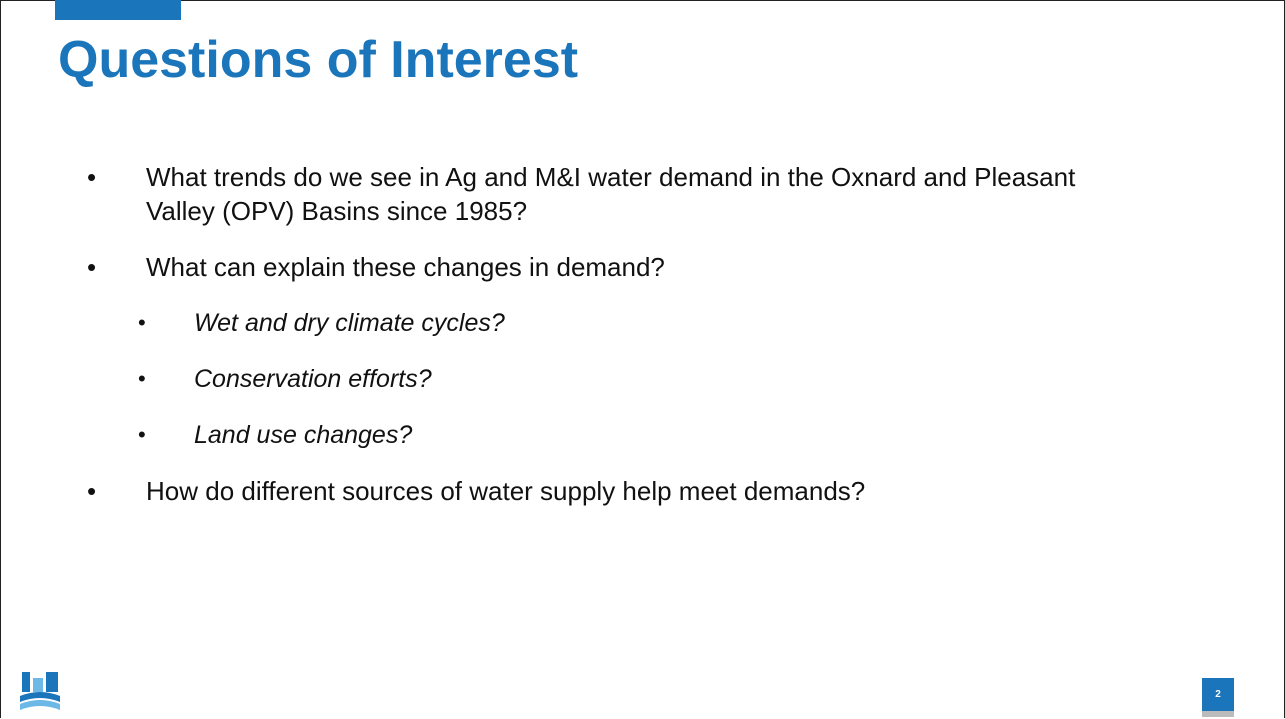 This screenshot has width=1285, height=719. What do you see at coordinates (1218, 694) in the screenshot?
I see `page-number: 2` at bounding box center [1218, 694].